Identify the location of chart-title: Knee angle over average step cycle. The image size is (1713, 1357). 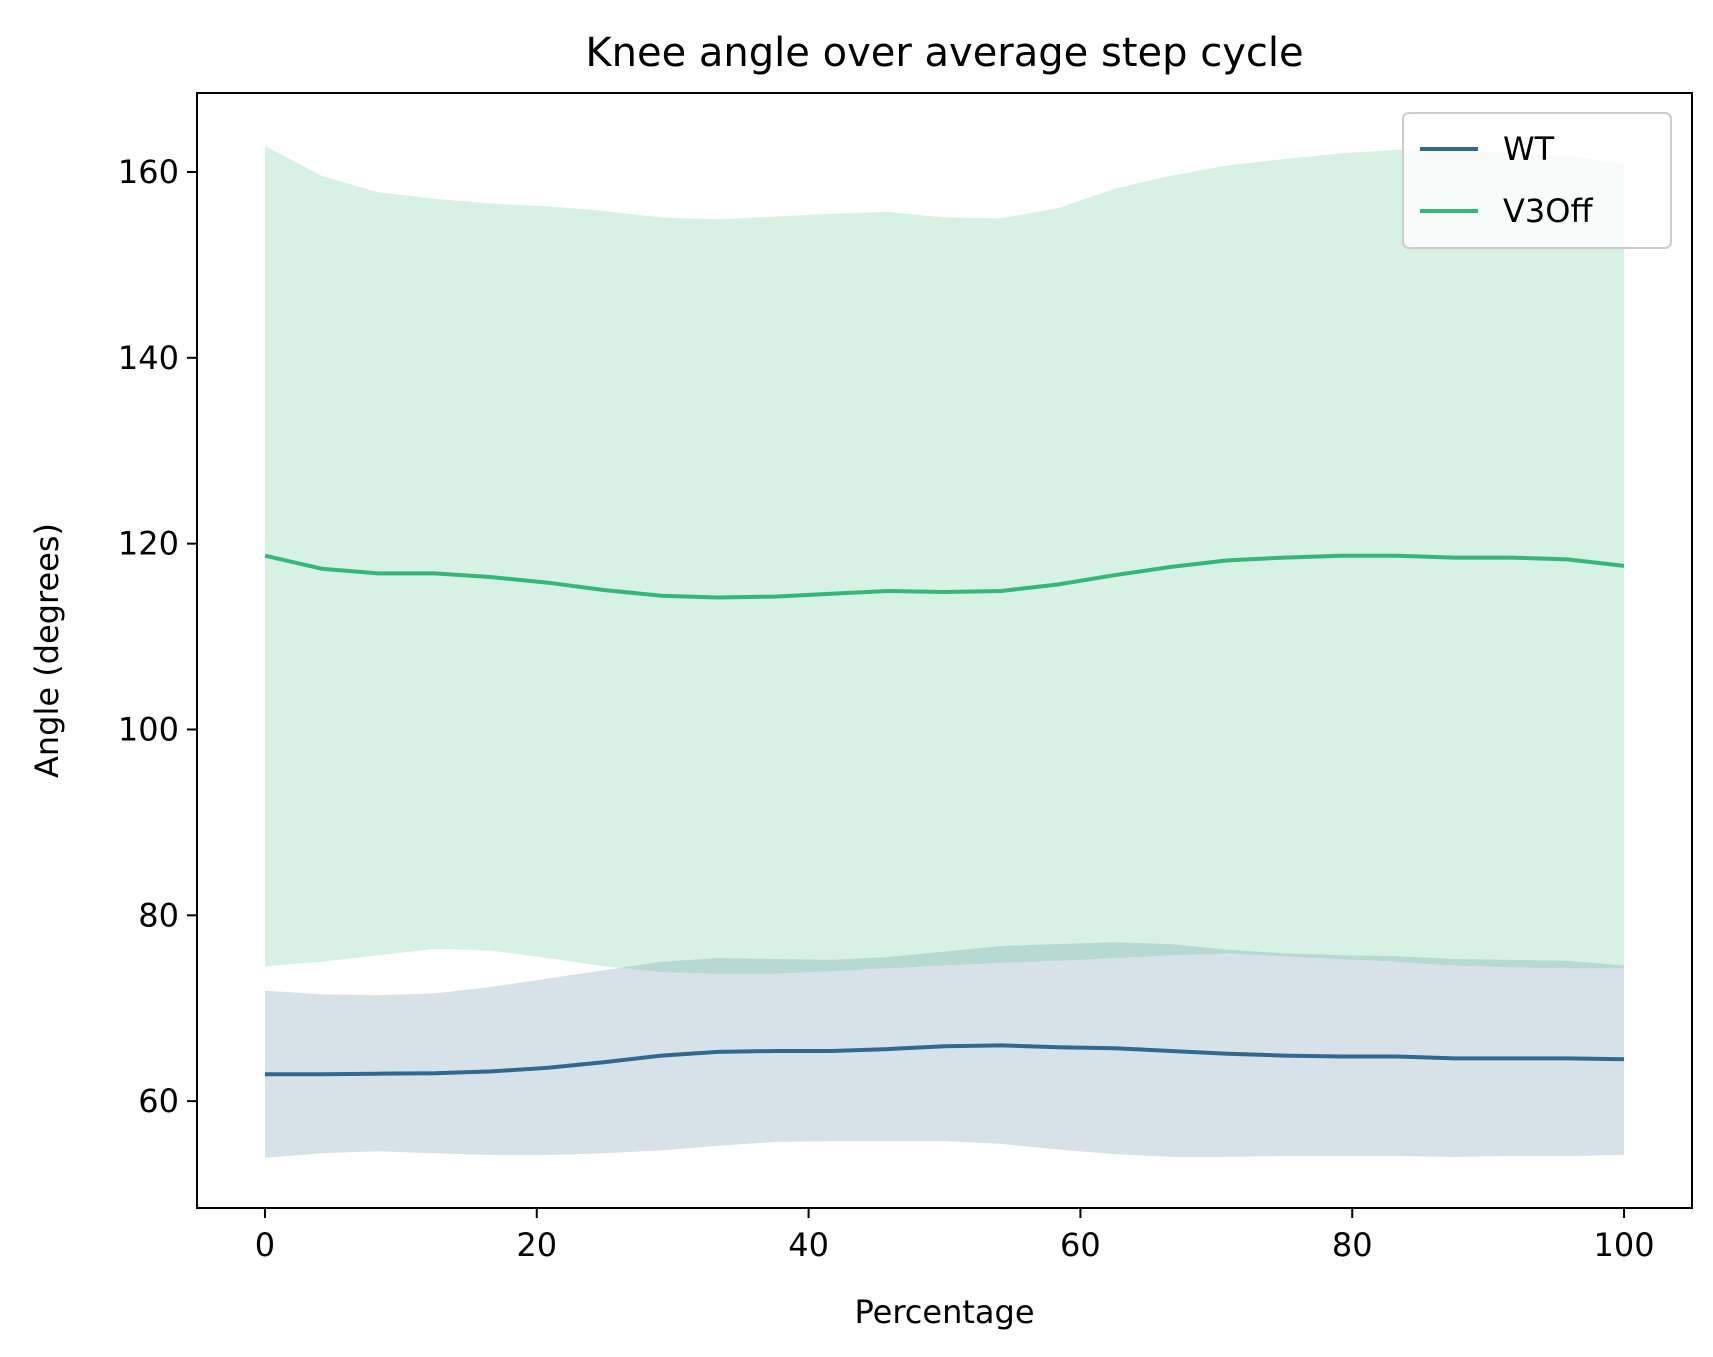
(944, 53).